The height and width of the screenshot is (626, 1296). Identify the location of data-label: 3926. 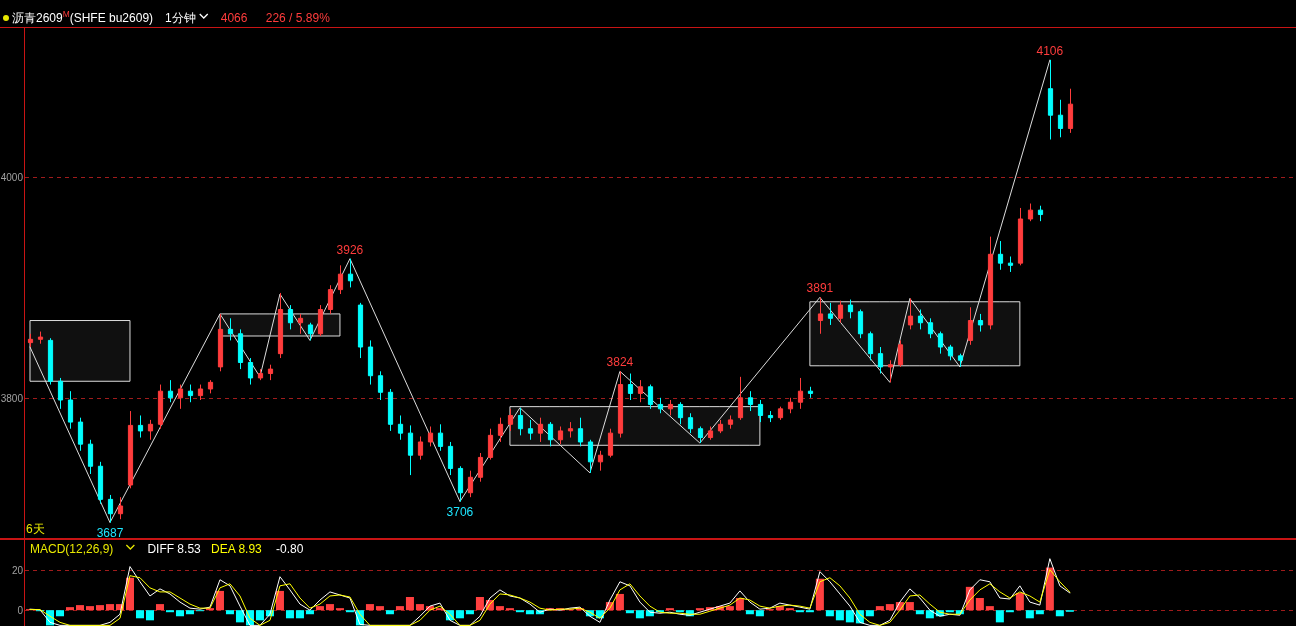
(350, 249).